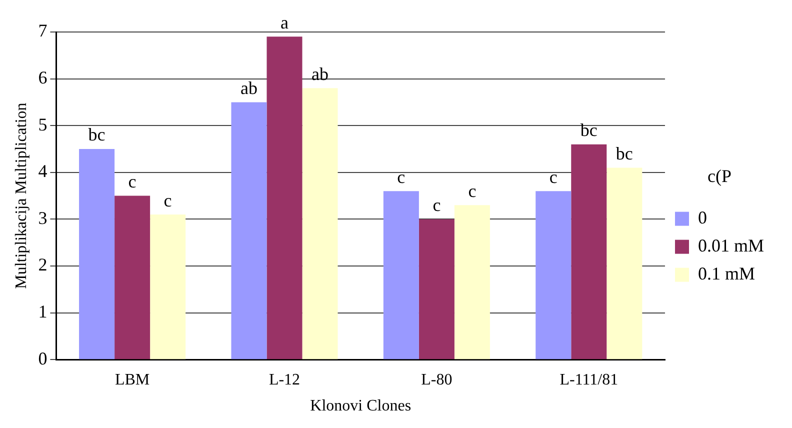 The width and height of the screenshot is (792, 428). Describe the element at coordinates (731, 246) in the screenshot. I see `legend-label: 0.01 mM` at that location.